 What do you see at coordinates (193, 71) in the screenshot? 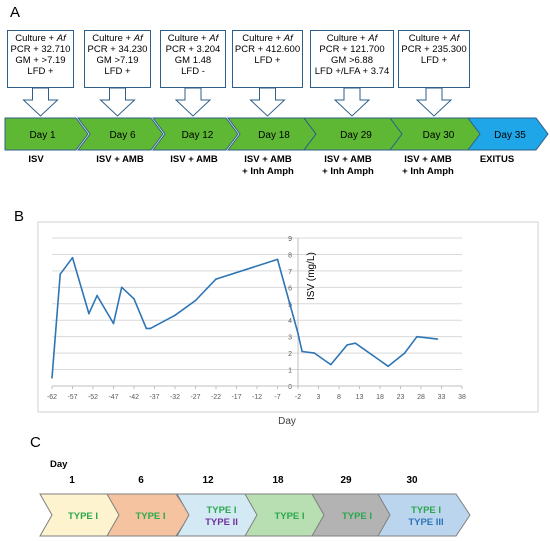
I see `lfd-line: LFD -` at bounding box center [193, 71].